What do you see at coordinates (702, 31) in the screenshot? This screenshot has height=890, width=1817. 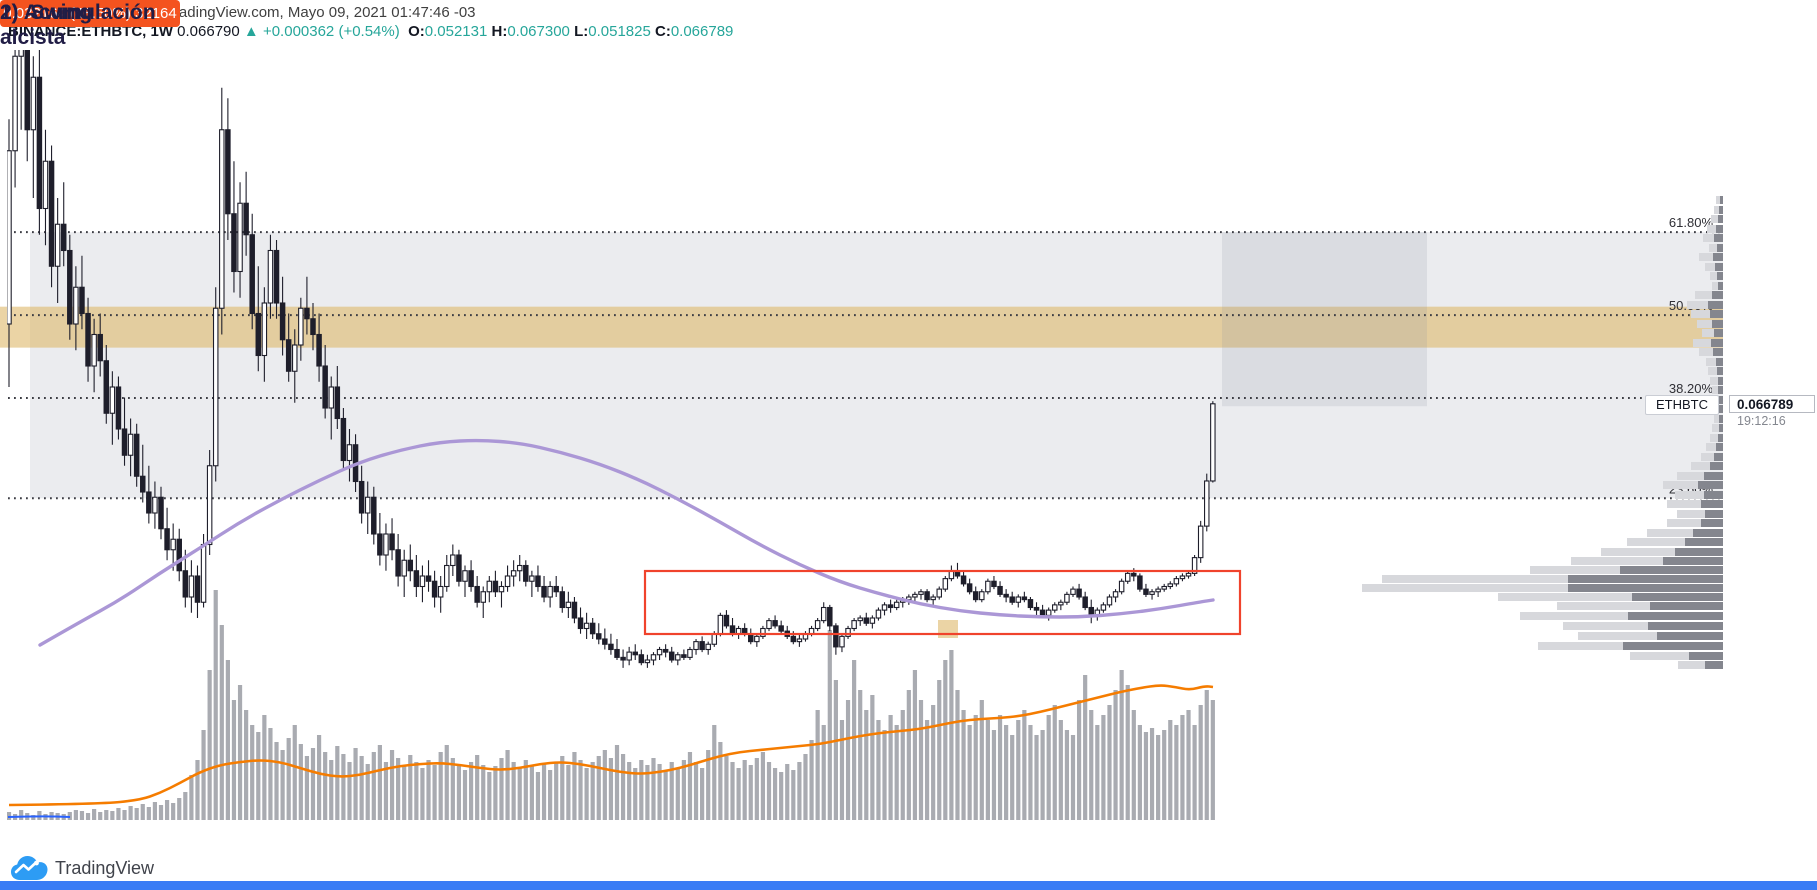 I see `close-value: 0.066789` at bounding box center [702, 31].